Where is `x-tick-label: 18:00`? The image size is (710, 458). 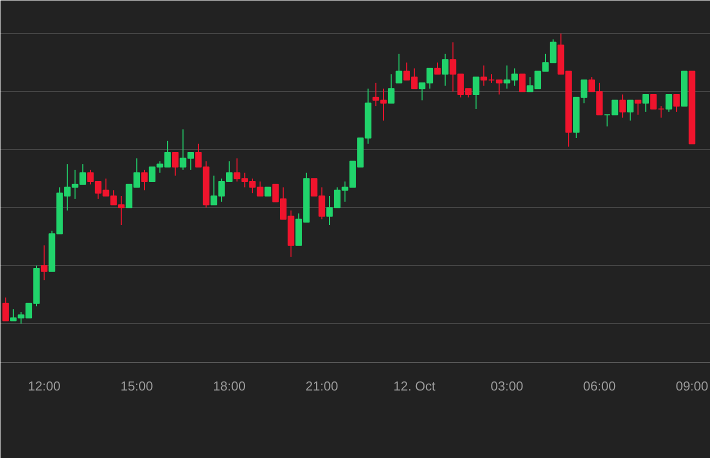
x-tick-label: 18:00 is located at coordinates (229, 386).